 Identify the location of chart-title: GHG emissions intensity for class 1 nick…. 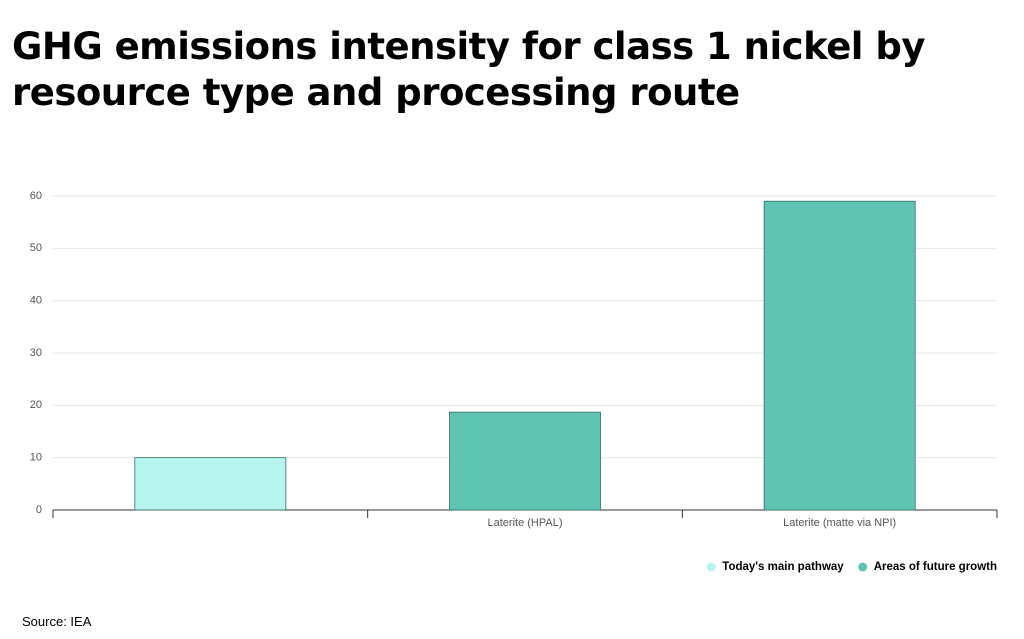
(468, 69).